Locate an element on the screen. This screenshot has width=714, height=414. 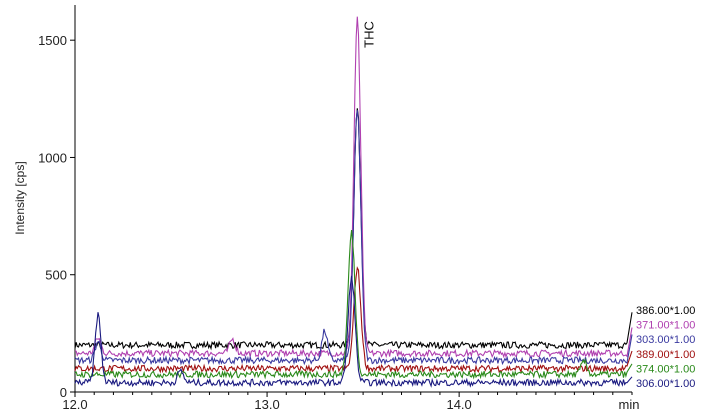
peak-annotation-label: THC is located at coordinates (368, 34).